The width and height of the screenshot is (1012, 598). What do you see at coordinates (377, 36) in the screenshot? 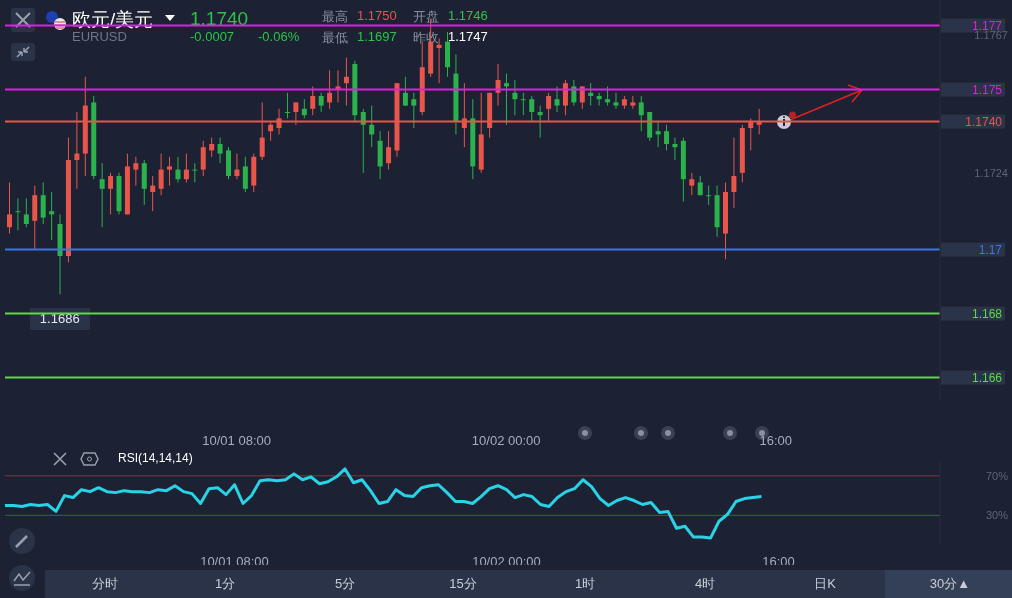
I see `annotation: 1.1697` at bounding box center [377, 36].